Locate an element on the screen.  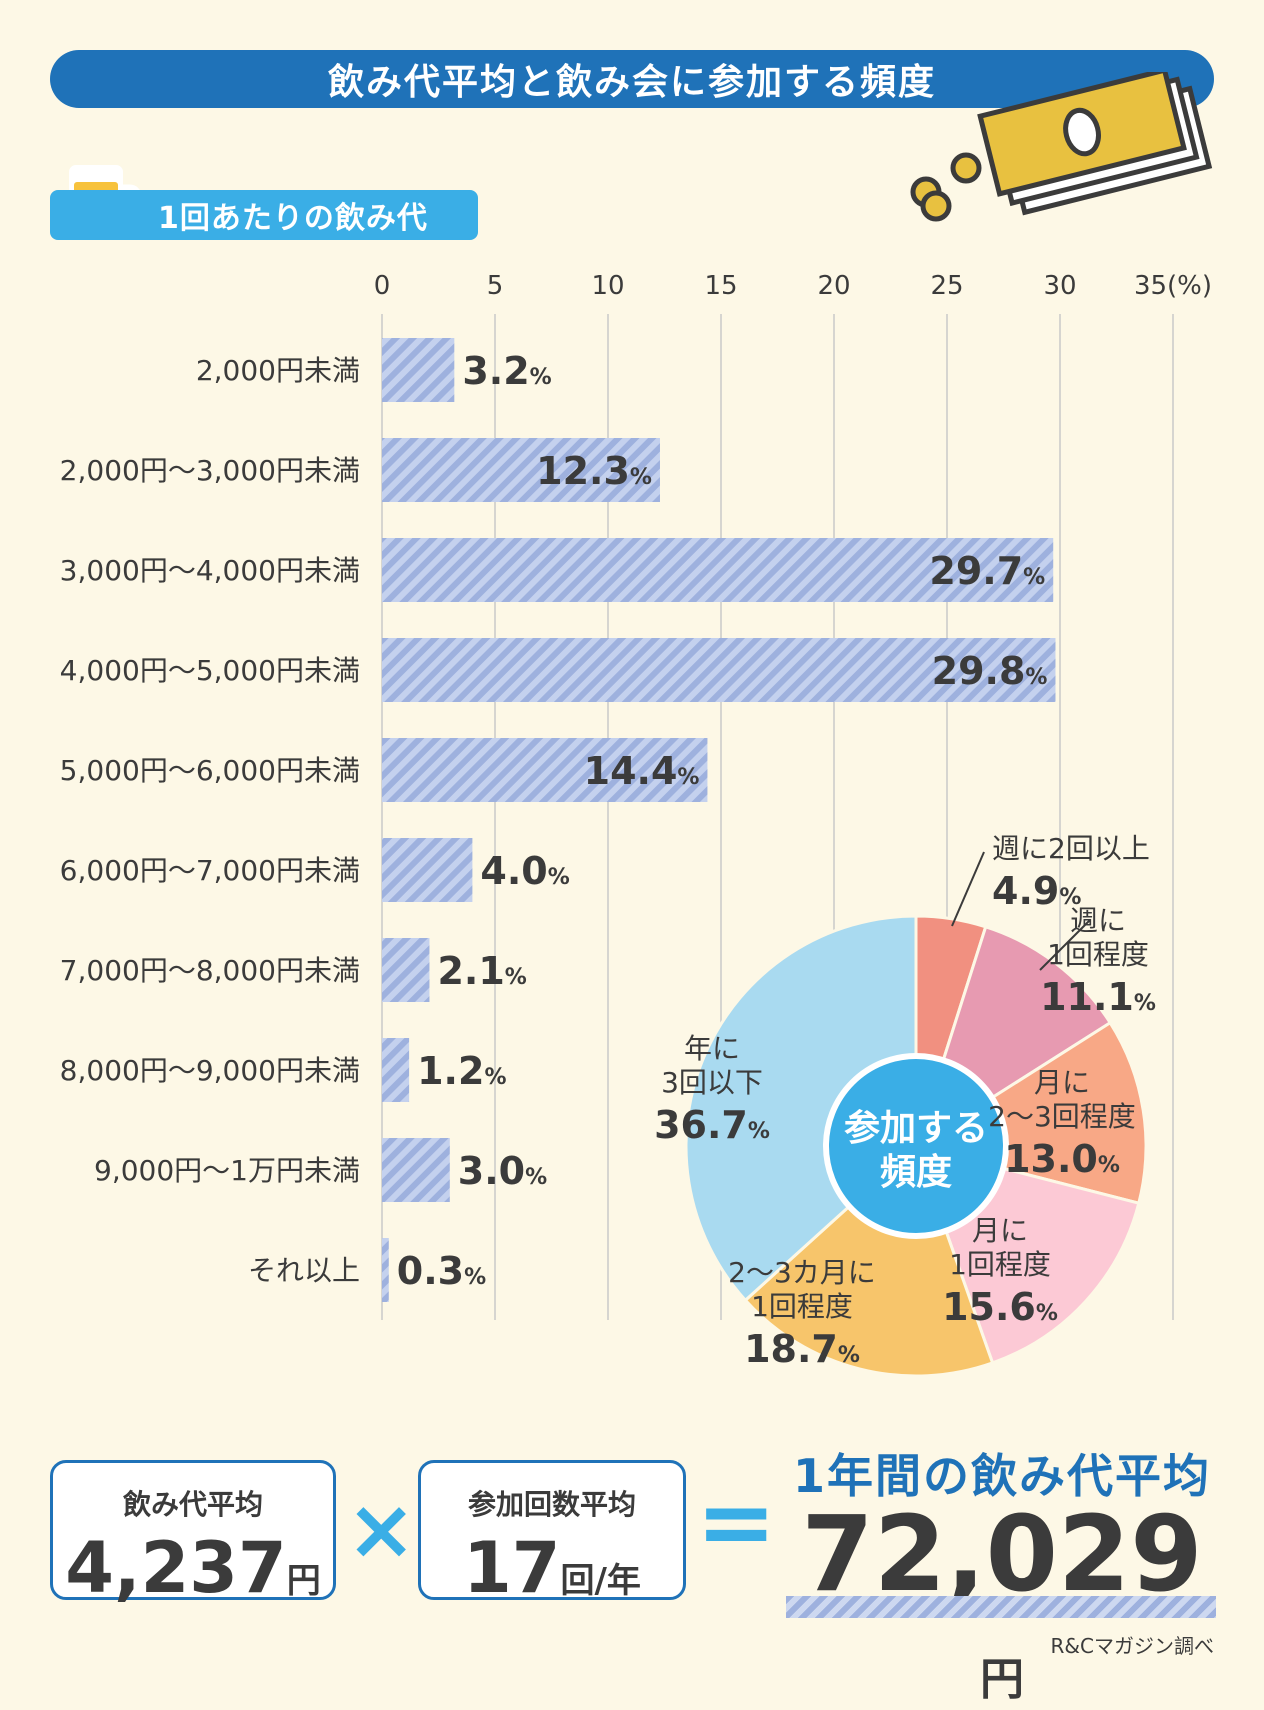
x-tick-label: 20 is located at coordinates (833, 286).